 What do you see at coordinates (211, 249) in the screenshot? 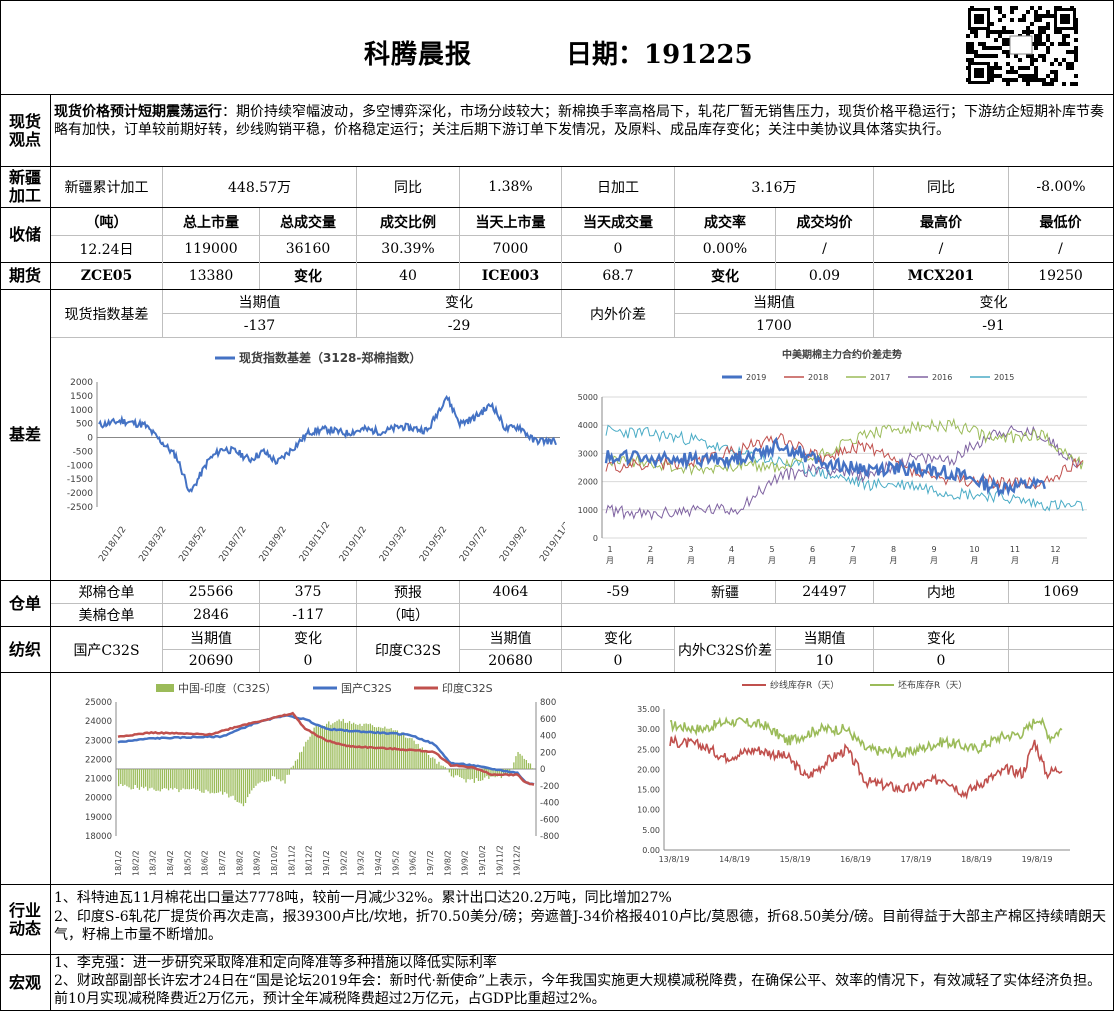
I see `storage-cell-1: 119000` at bounding box center [211, 249].